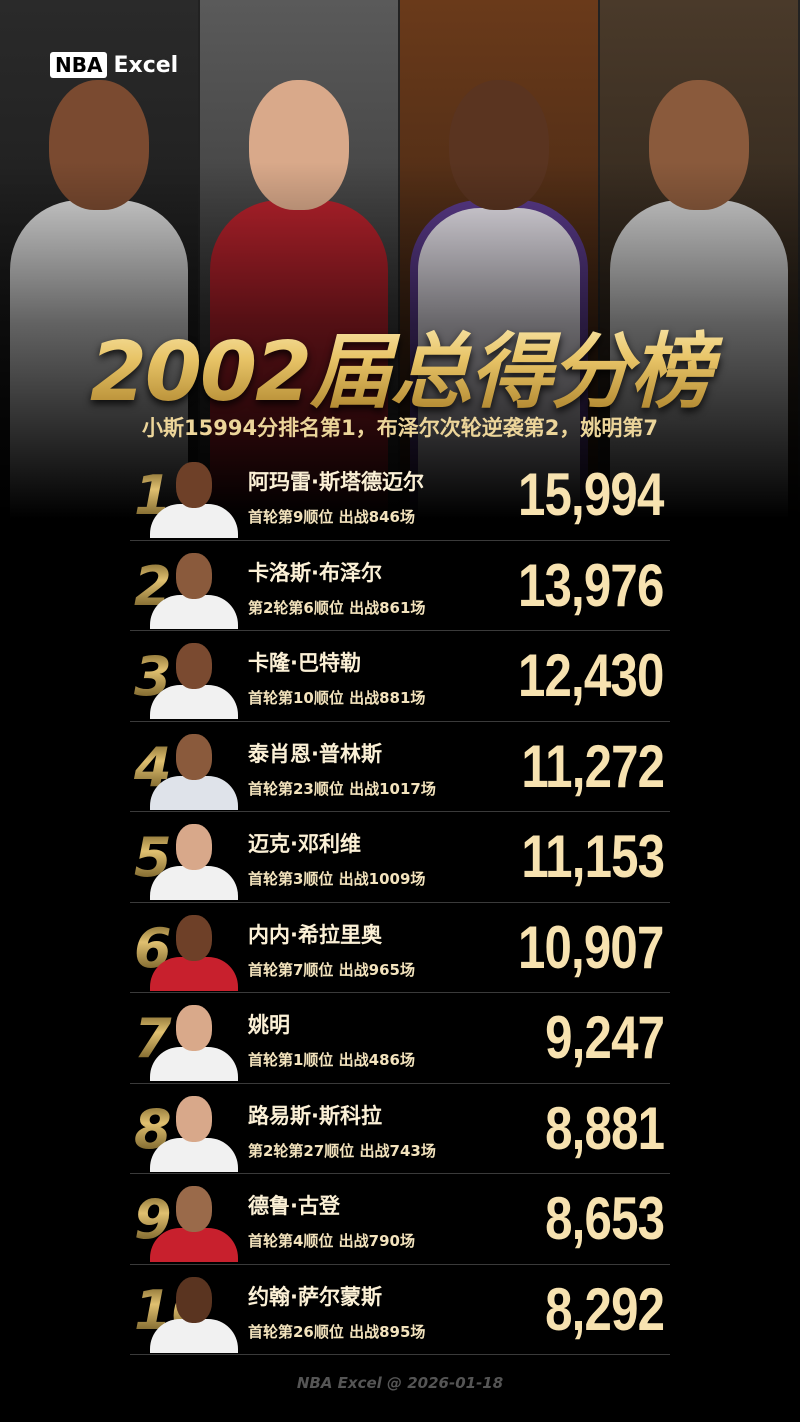  What do you see at coordinates (591, 585) in the screenshot?
I see `total-points: 13,976` at bounding box center [591, 585].